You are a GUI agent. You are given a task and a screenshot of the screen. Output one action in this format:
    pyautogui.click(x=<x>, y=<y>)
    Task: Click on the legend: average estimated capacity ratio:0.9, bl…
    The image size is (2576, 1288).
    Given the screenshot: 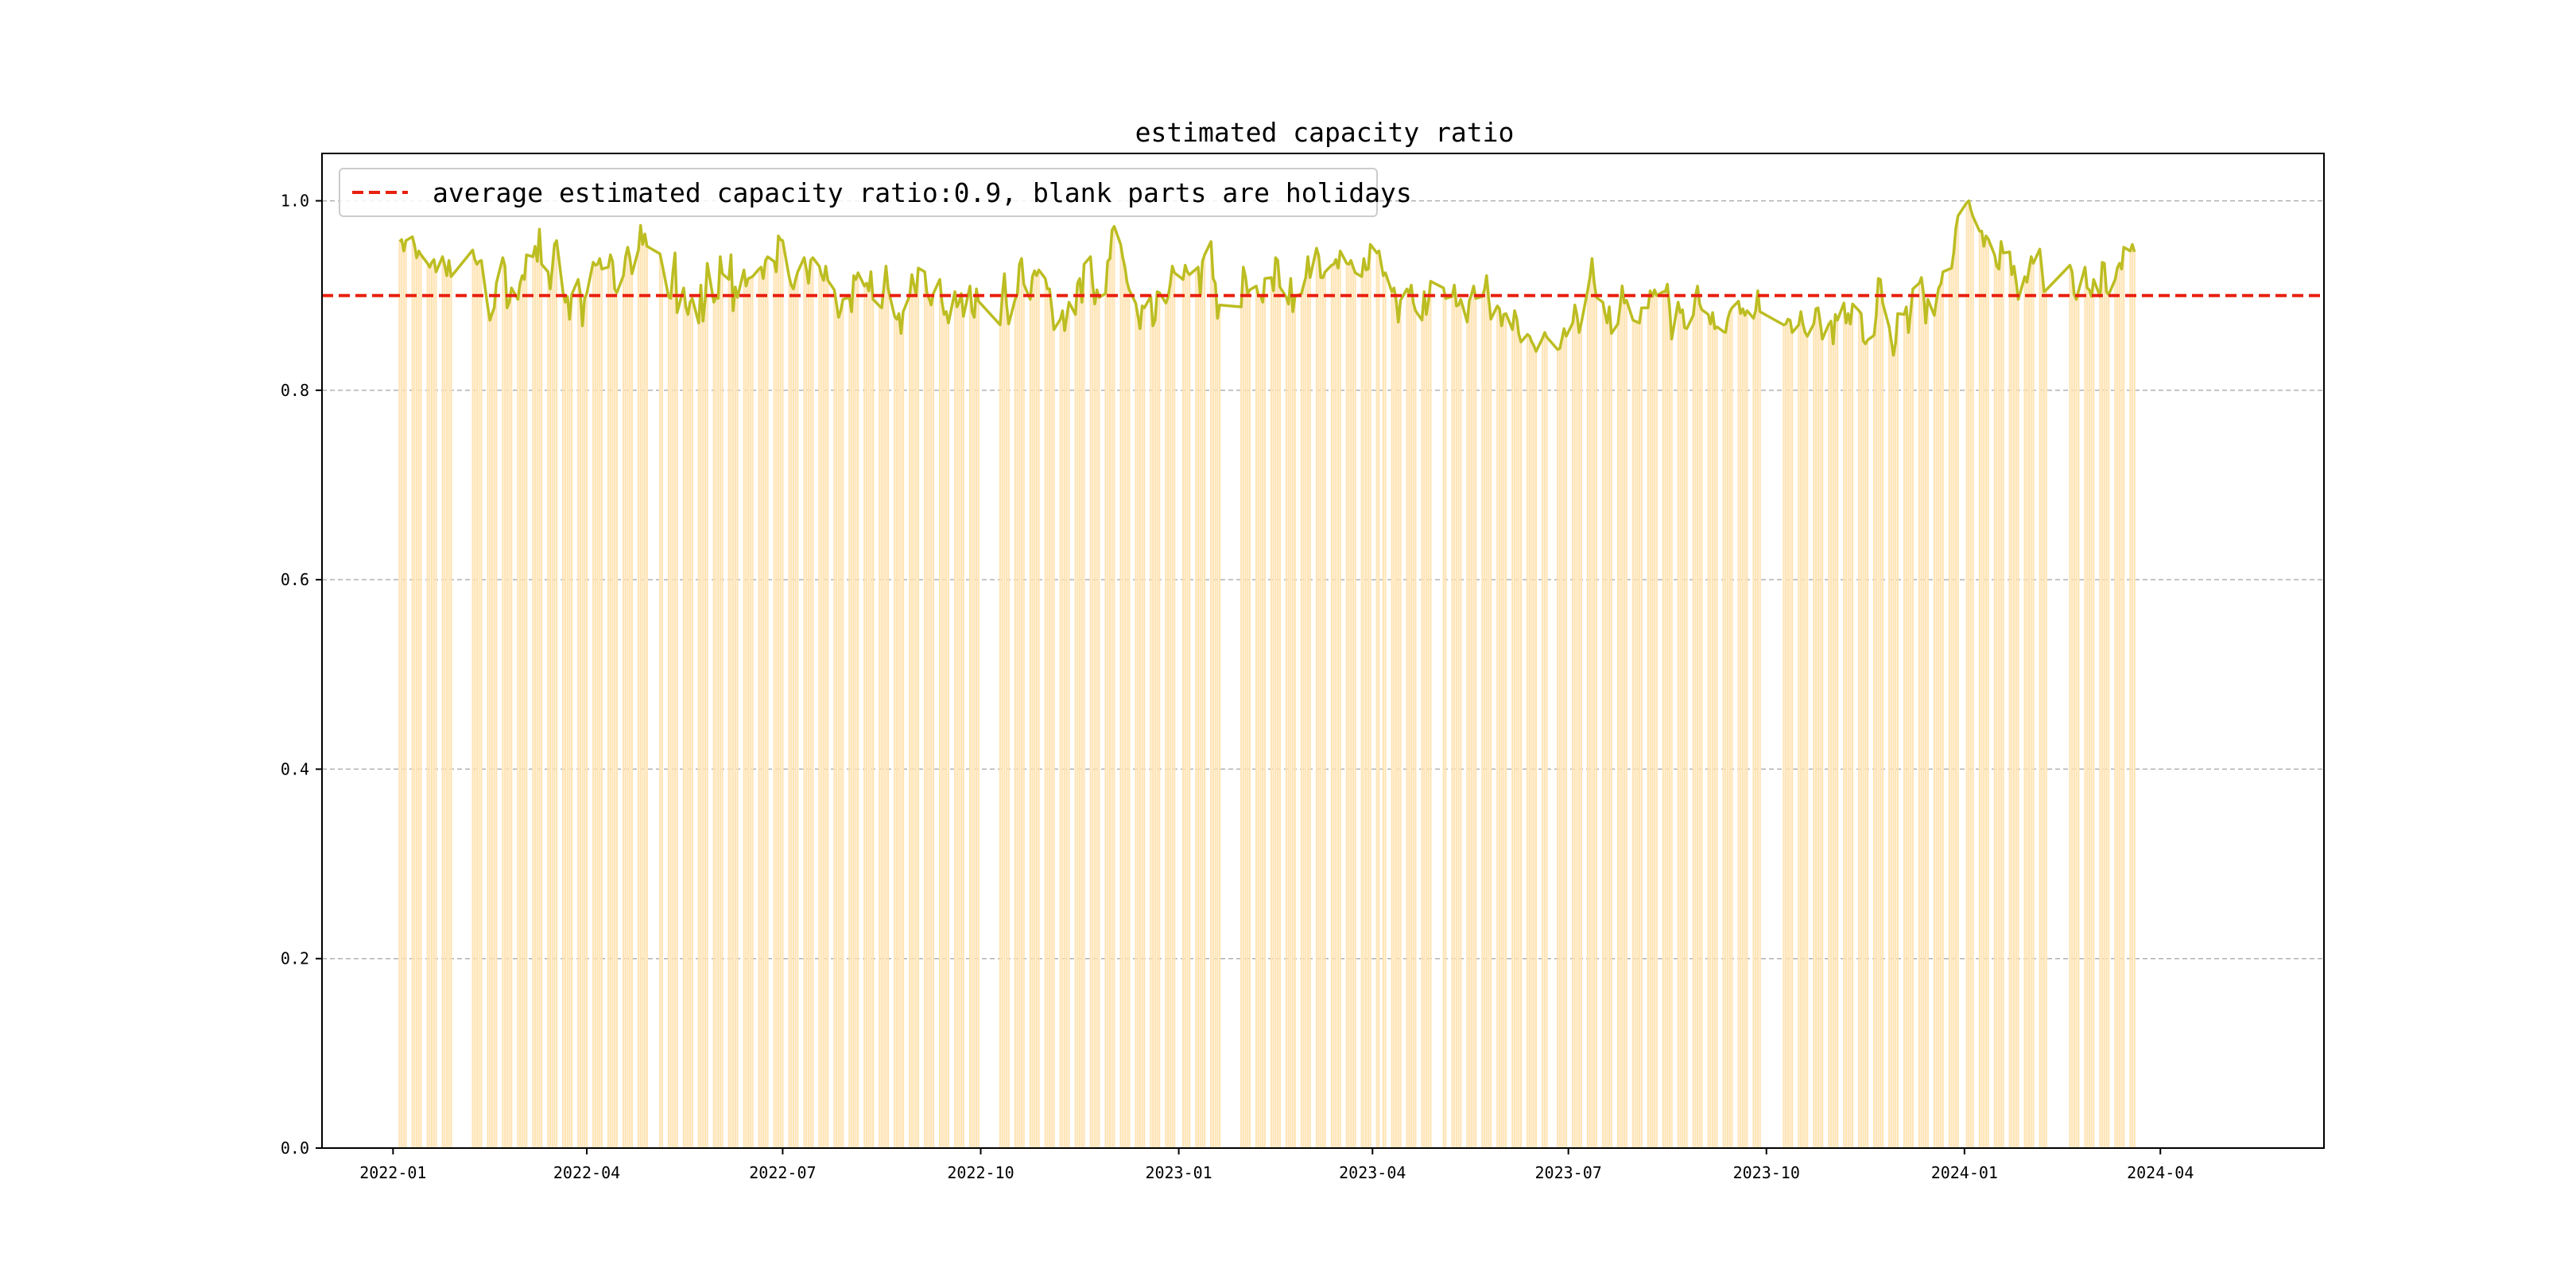 What is the action you would take?
    pyautogui.click(x=876, y=192)
    